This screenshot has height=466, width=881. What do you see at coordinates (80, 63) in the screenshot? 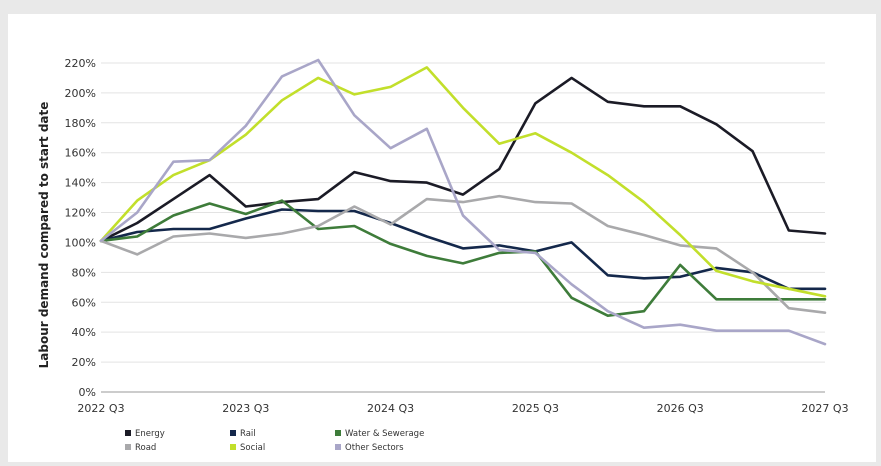
I see `y-tick-label: 220%` at bounding box center [80, 63].